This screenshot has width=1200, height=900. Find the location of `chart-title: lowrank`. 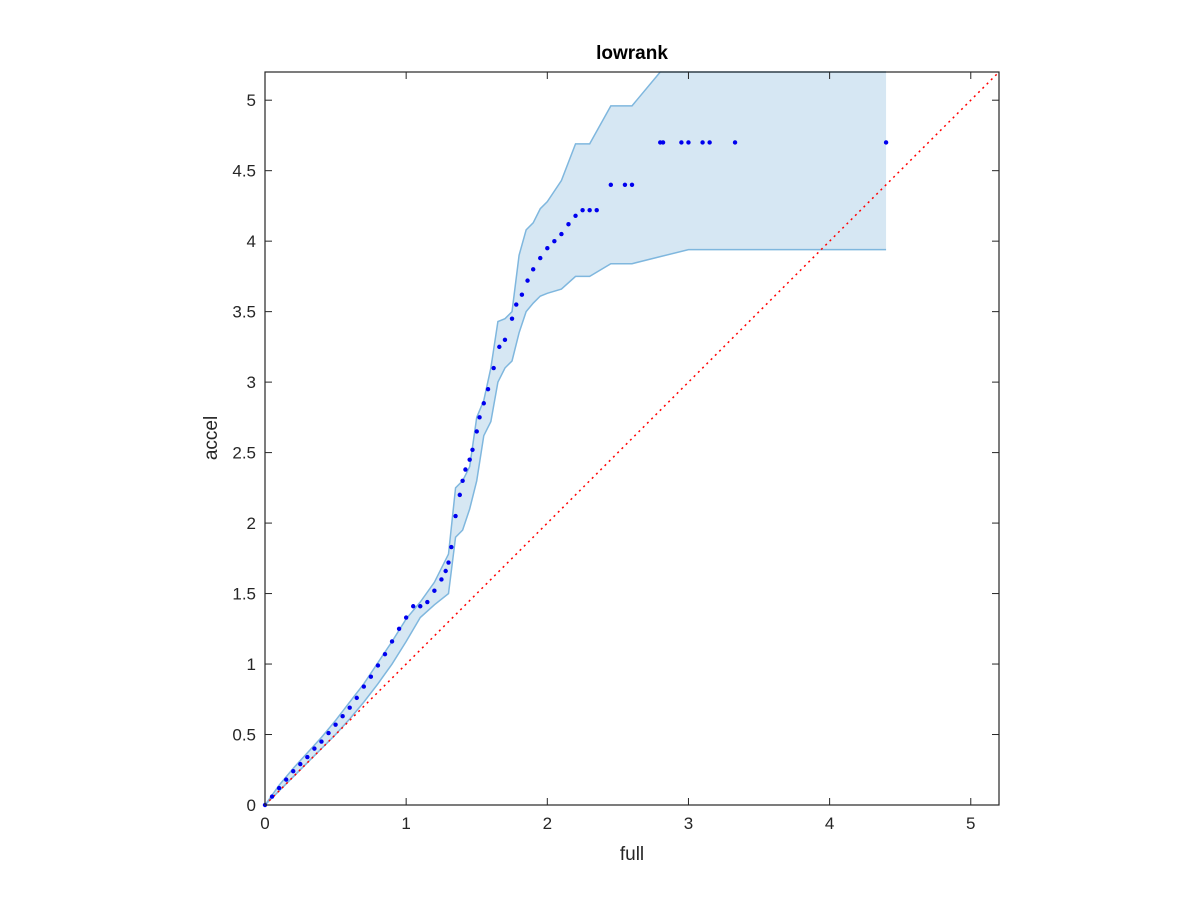

chart-title: lowrank is located at coordinates (632, 53).